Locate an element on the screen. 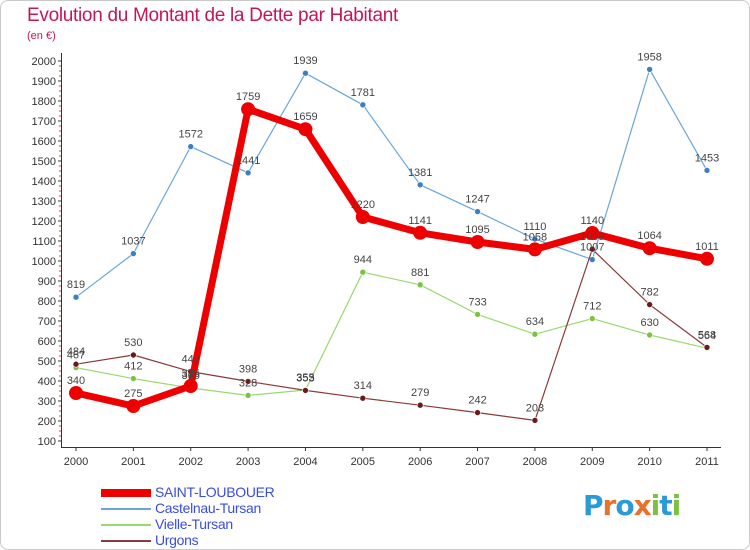  data-label: 1007 is located at coordinates (592, 248).